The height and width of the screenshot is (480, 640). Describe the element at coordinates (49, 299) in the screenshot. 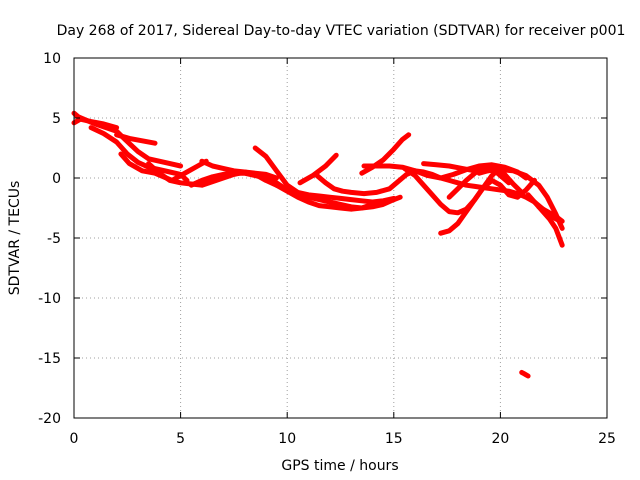

I see `y-tick-label: -10` at that location.